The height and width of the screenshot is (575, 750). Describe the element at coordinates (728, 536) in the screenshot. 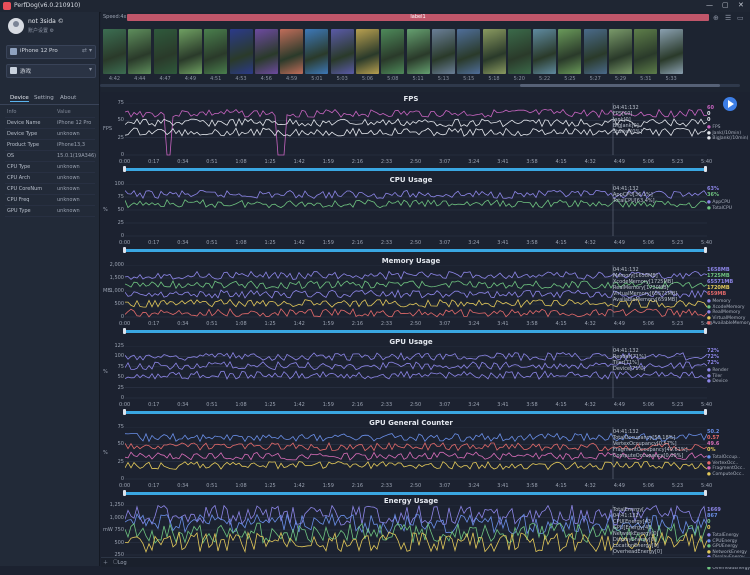

I see `legend-item: ● TotalEnergy` at that location.